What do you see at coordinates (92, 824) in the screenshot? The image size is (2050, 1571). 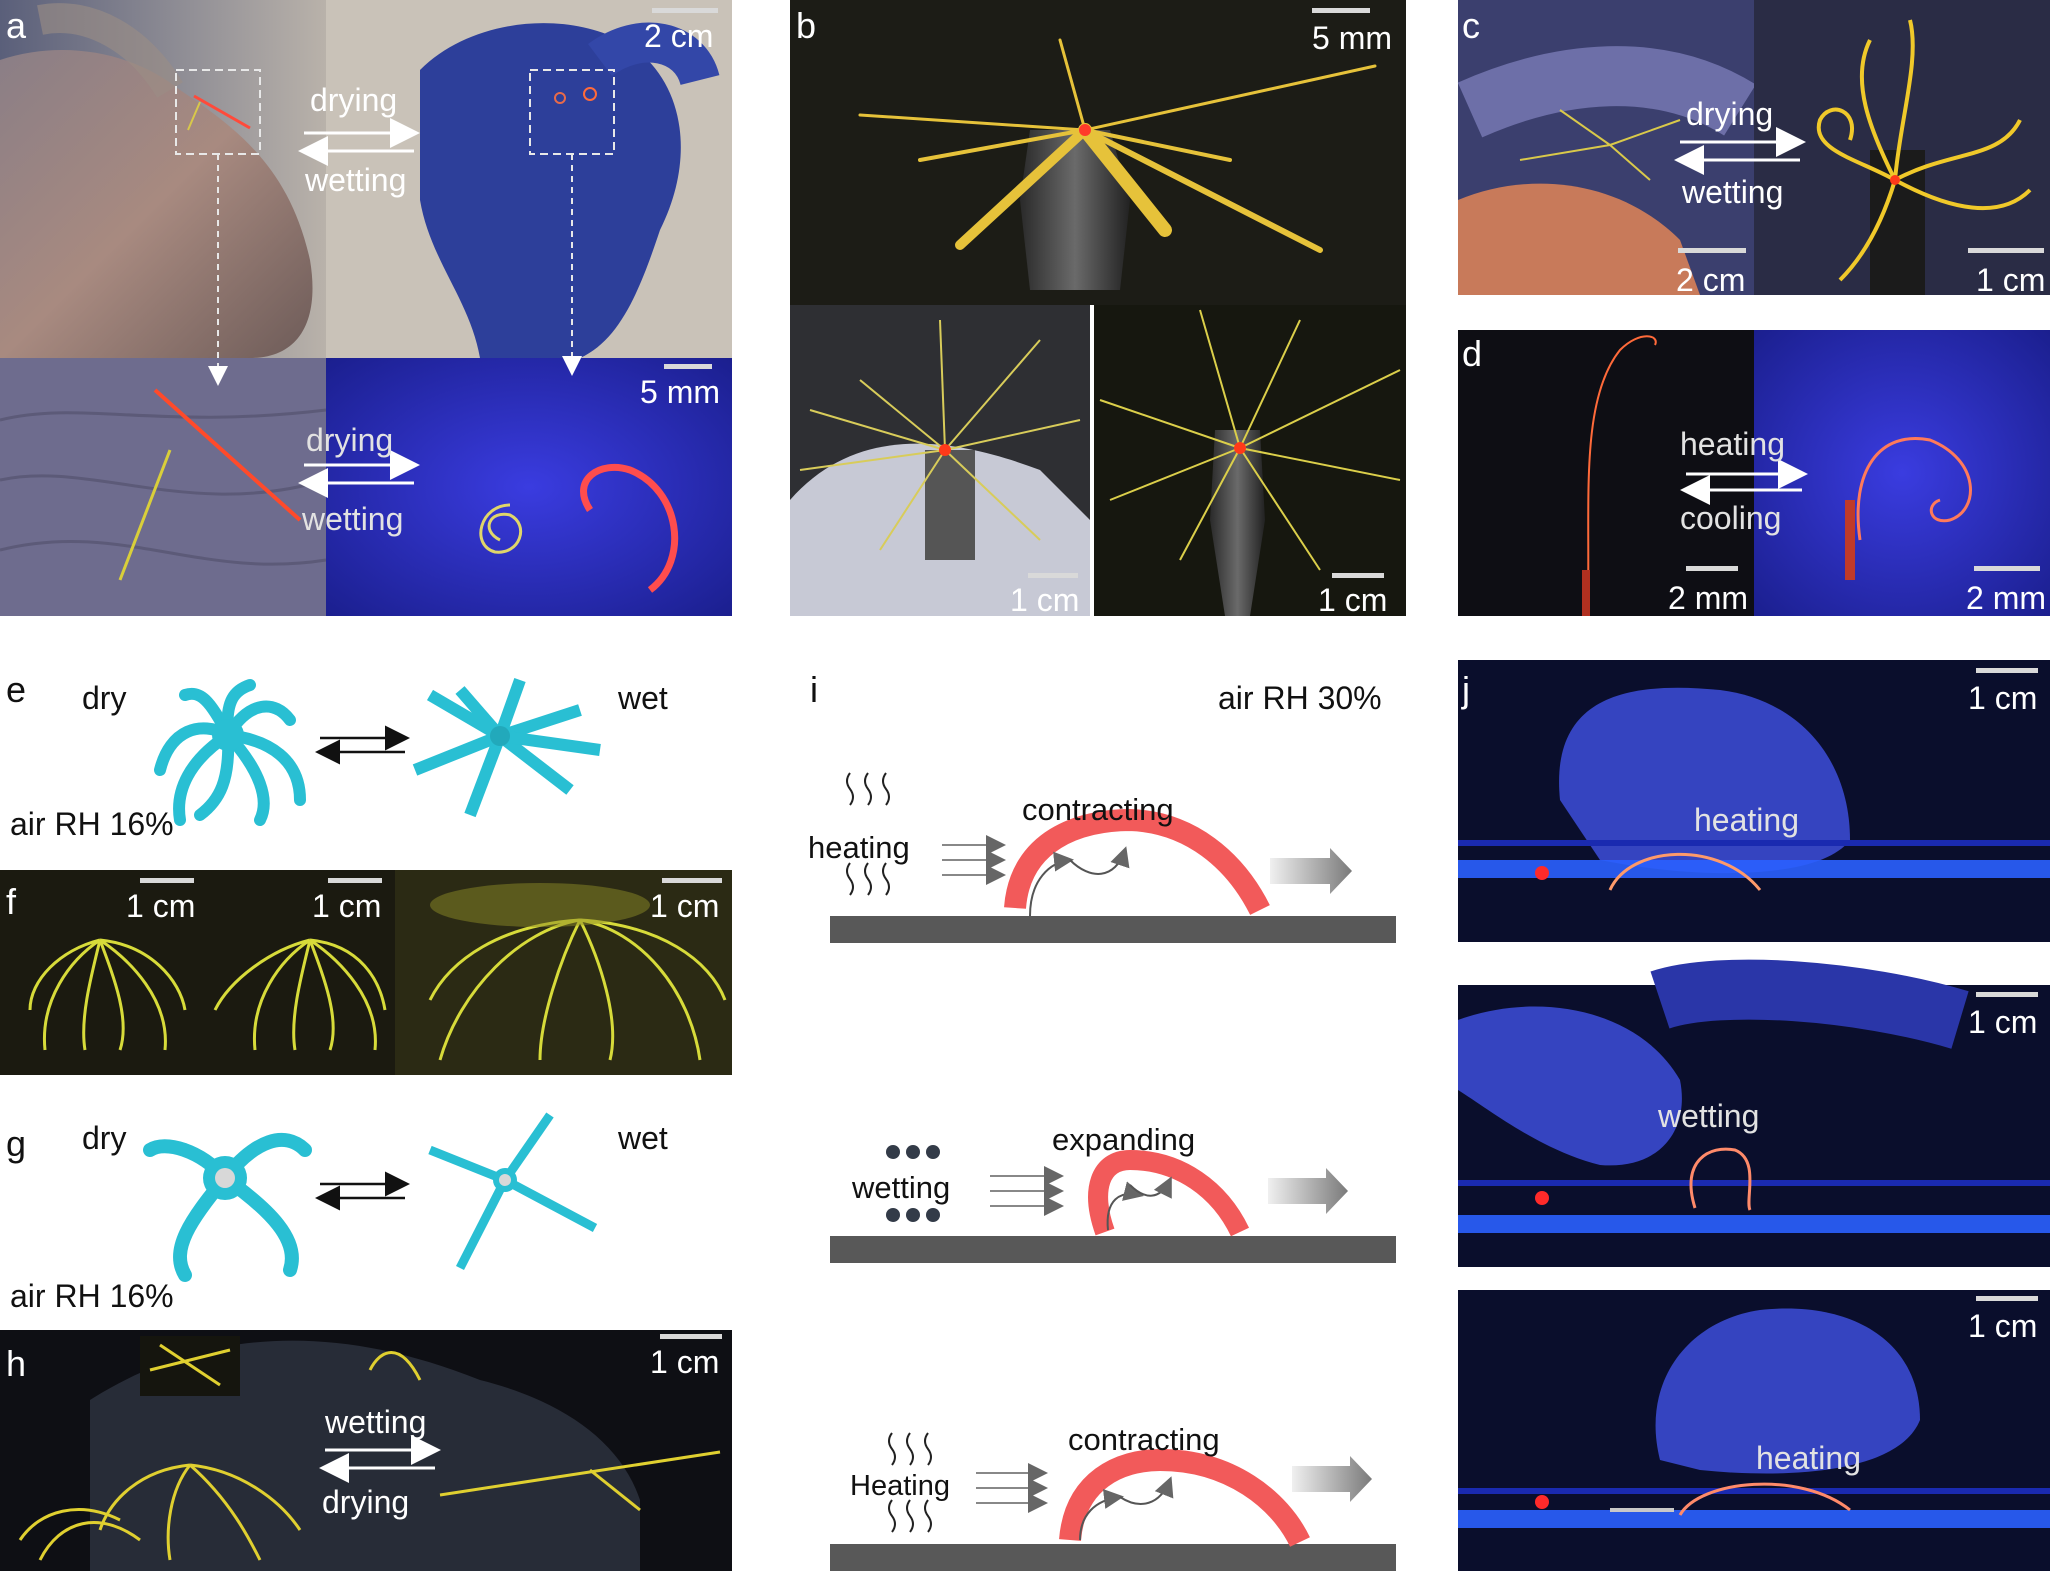 I see `panel-e-rh-label: air RH 16%` at bounding box center [92, 824].